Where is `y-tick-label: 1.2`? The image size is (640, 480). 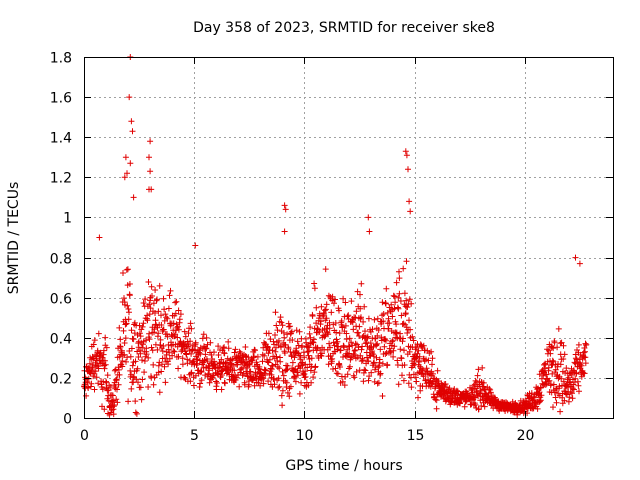
y-tick-label: 1.2 is located at coordinates (61, 179).